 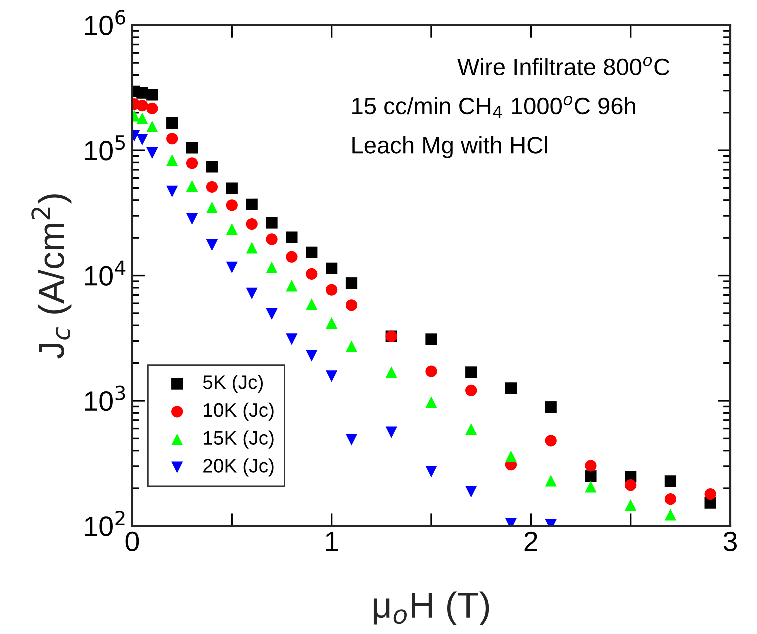 I want to click on y-tick-label: 10$^{5}$, so click(x=105, y=148).